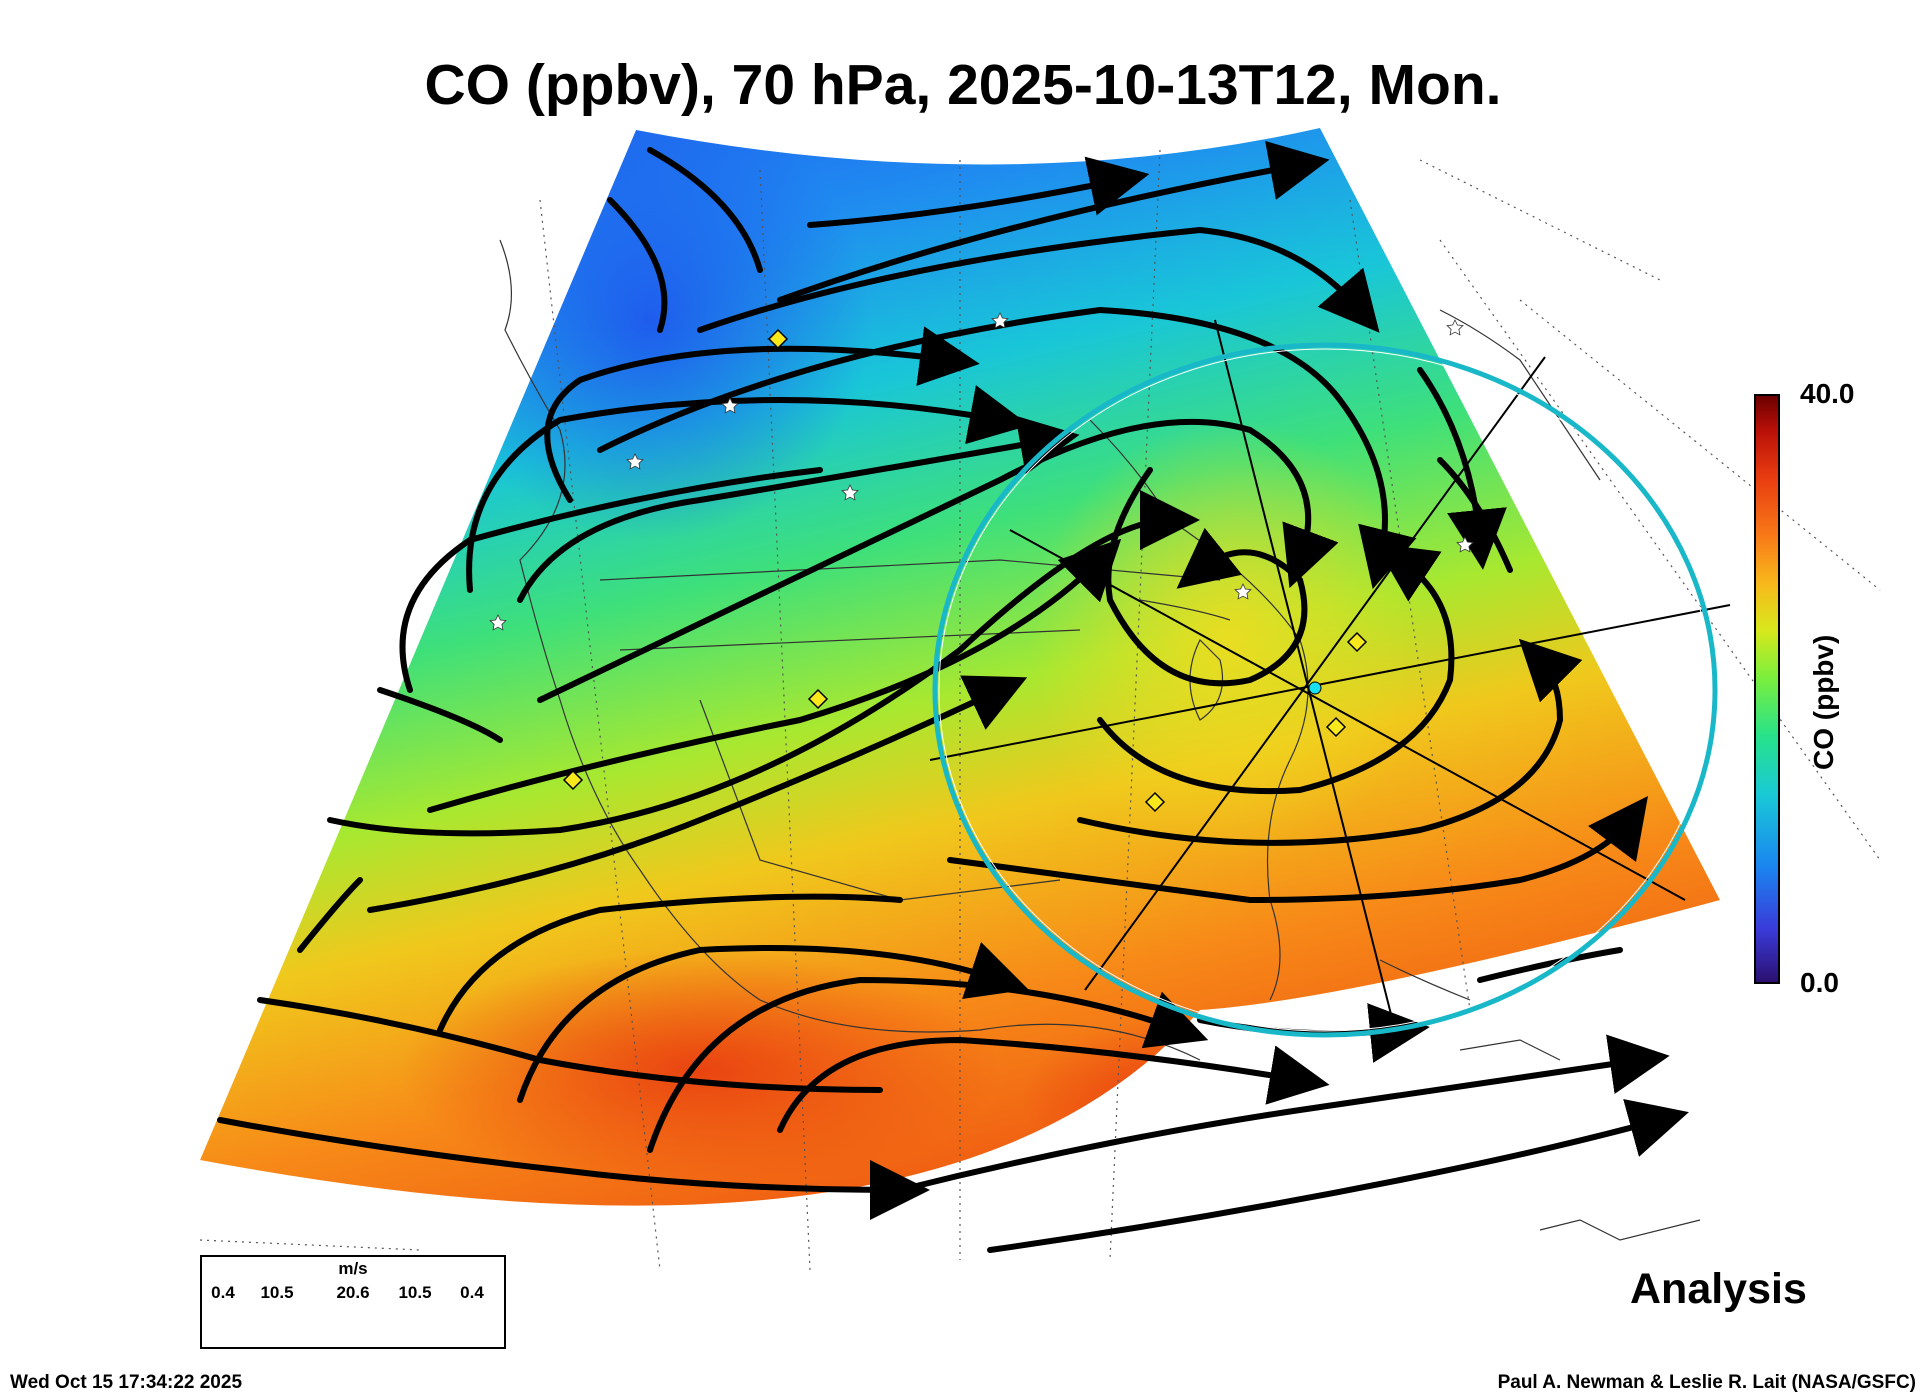 The width and height of the screenshot is (1926, 1394). What do you see at coordinates (1180, 1100) in the screenshot?
I see `high-co-region-gulf` at bounding box center [1180, 1100].